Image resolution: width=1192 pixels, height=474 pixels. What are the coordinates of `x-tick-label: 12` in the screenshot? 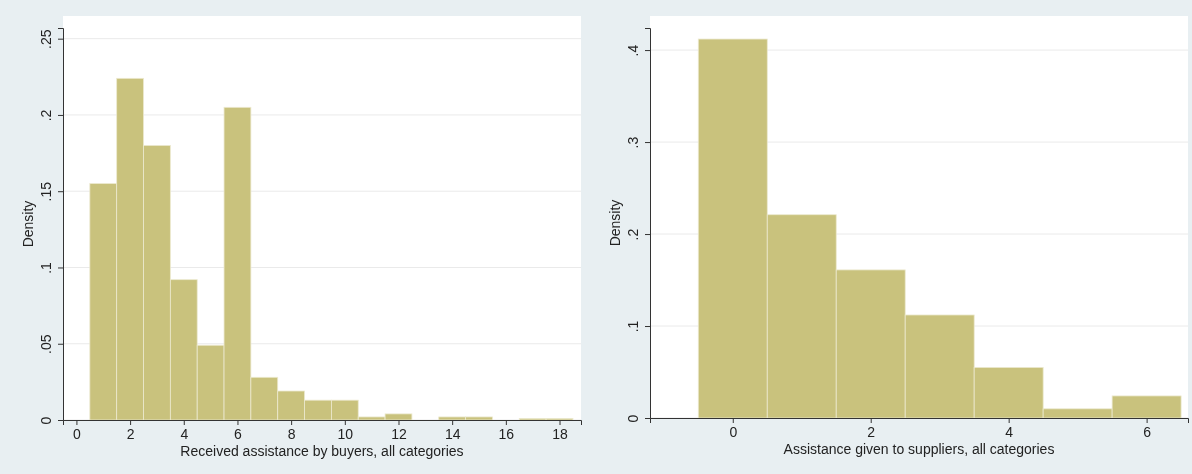 It's located at (399, 433).